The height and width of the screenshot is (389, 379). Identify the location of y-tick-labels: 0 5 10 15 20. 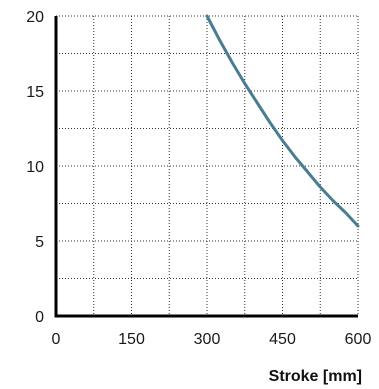
(35, 167).